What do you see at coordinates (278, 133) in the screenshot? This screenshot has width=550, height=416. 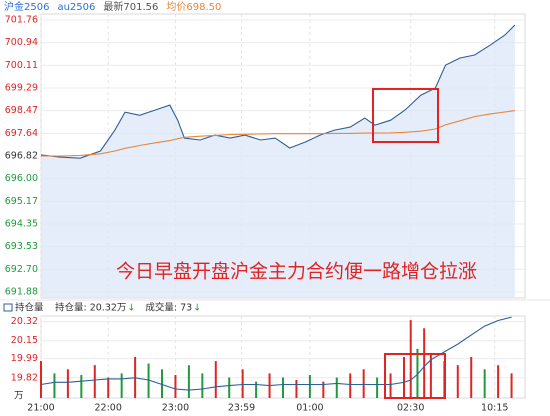 I see `price-line` at bounding box center [278, 133].